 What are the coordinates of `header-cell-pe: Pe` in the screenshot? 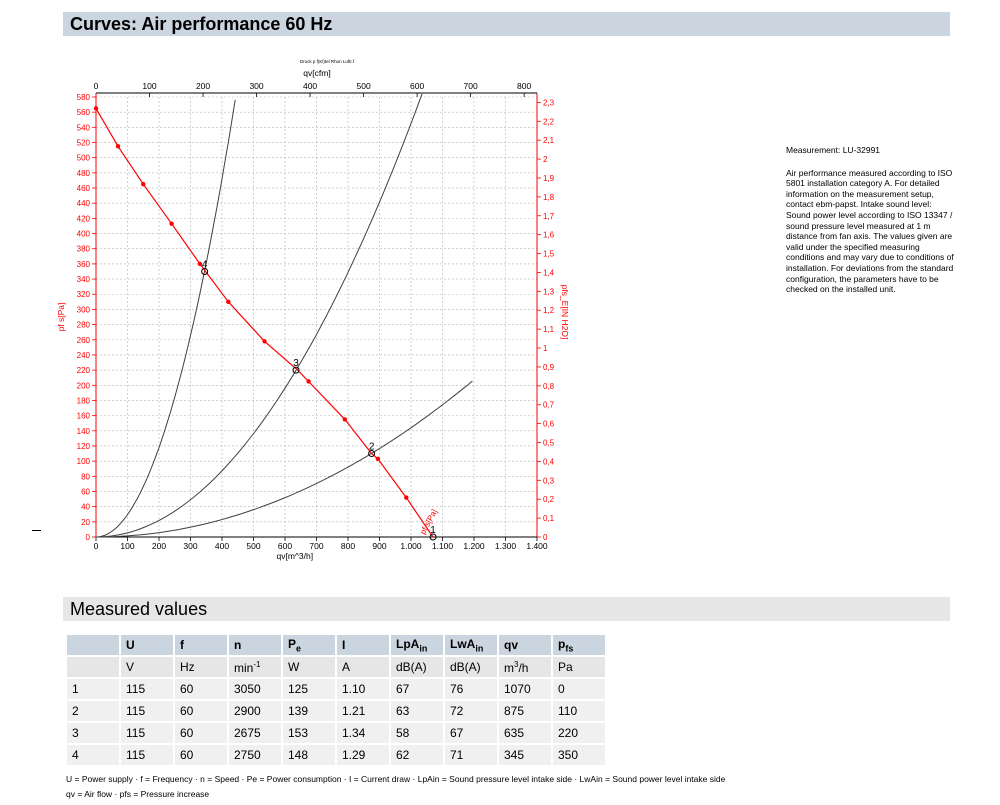 It's located at (309, 645).